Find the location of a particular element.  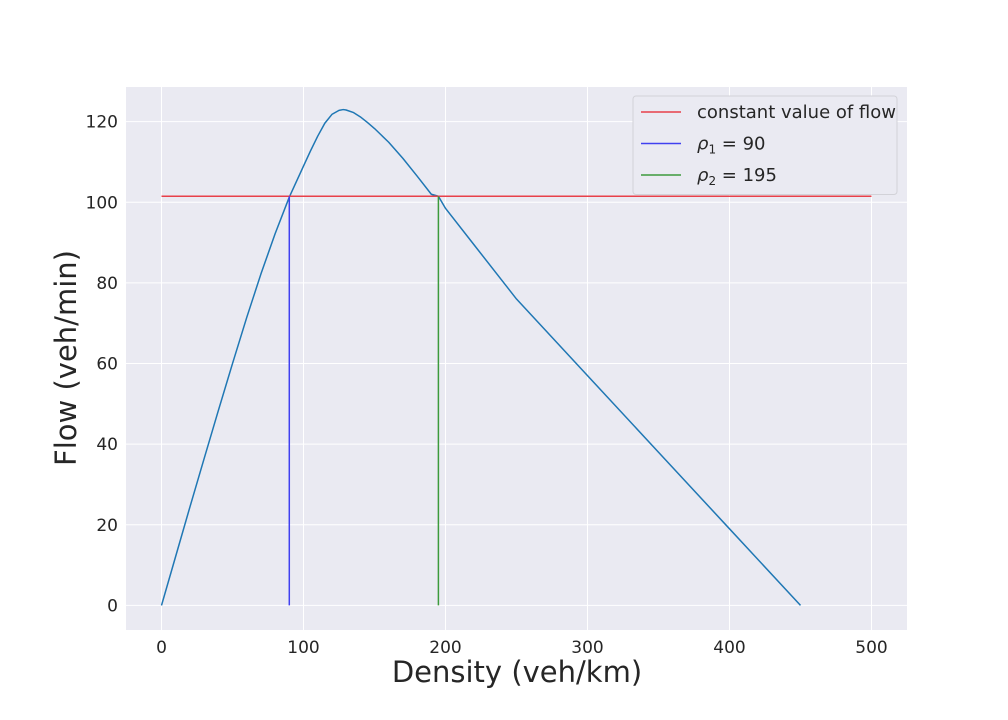

legend-subscript: 1 is located at coordinates (712, 150).